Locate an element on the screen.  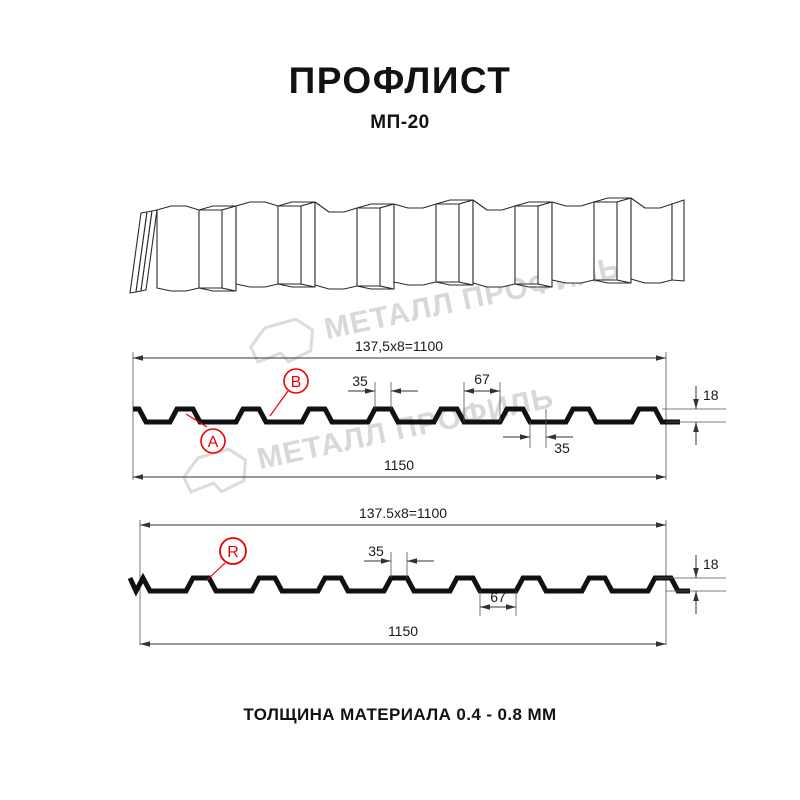
dim-overall-bottom: 1150 is located at coordinates (403, 635).